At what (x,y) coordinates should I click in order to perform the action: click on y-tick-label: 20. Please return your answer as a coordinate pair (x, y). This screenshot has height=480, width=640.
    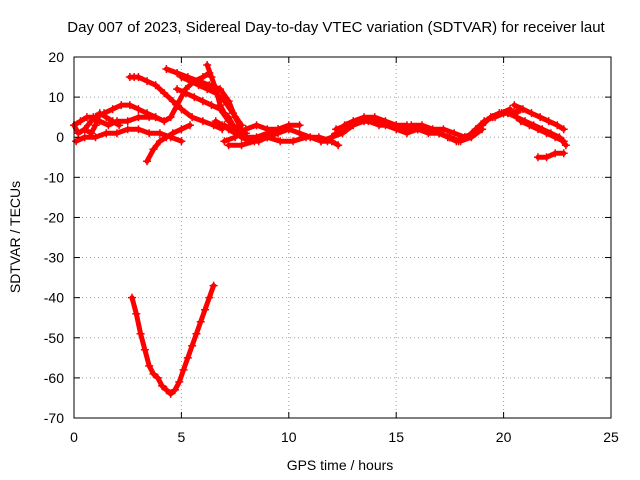
    Looking at the image, I should click on (56, 57).